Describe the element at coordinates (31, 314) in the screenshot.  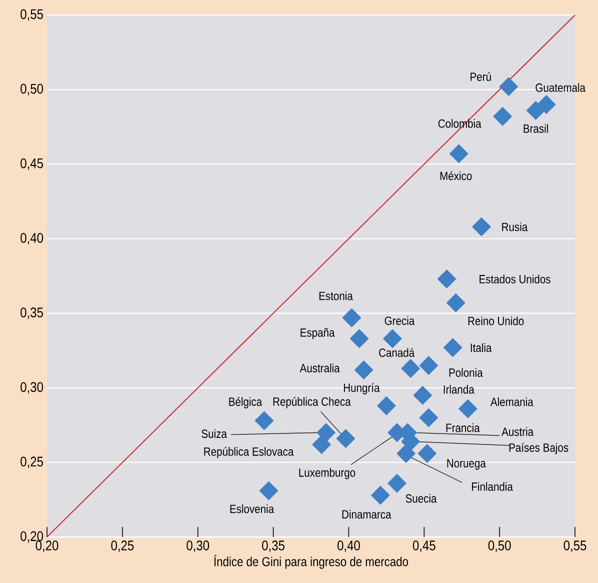
I see `y-tick-label: 0,35` at that location.